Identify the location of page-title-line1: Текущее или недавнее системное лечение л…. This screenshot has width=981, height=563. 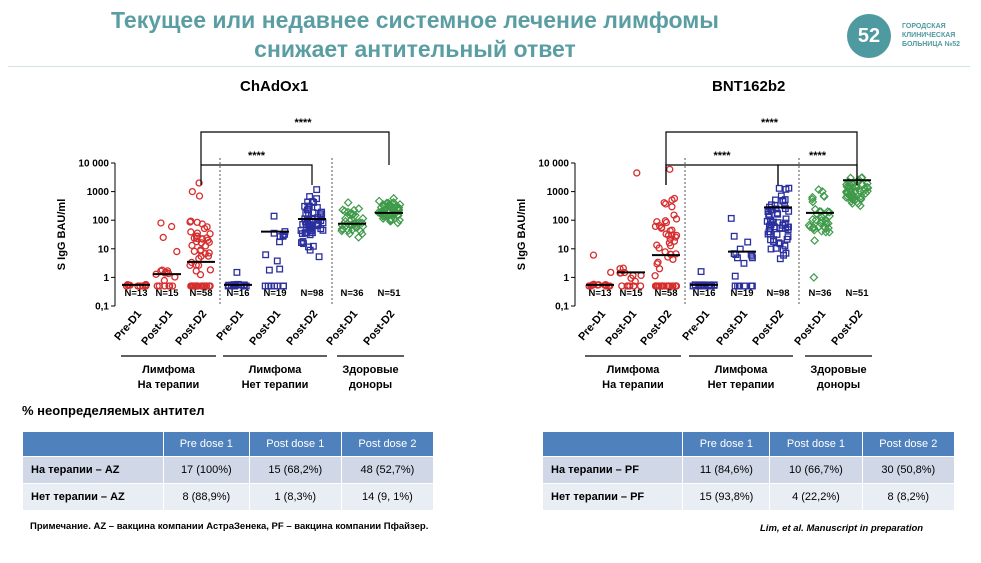
(415, 20).